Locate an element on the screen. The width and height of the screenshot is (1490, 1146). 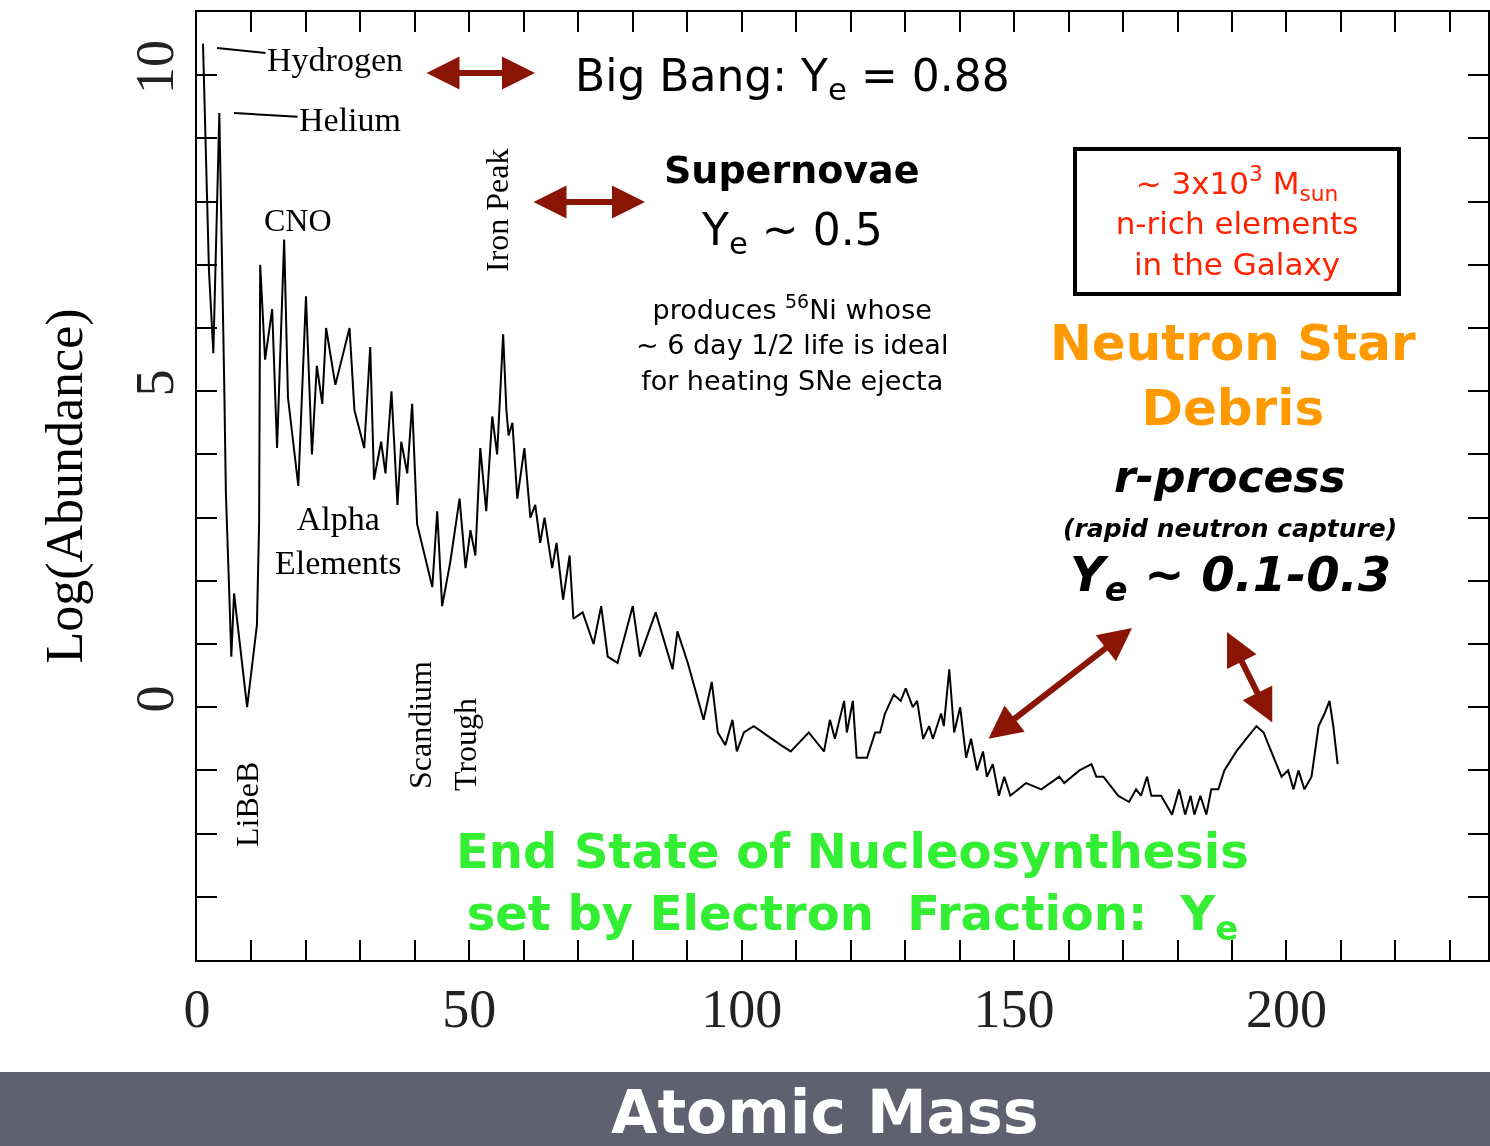
annotation: Y$_{e}$ ~ 0.1-0.3 is located at coordinates (1231, 578).